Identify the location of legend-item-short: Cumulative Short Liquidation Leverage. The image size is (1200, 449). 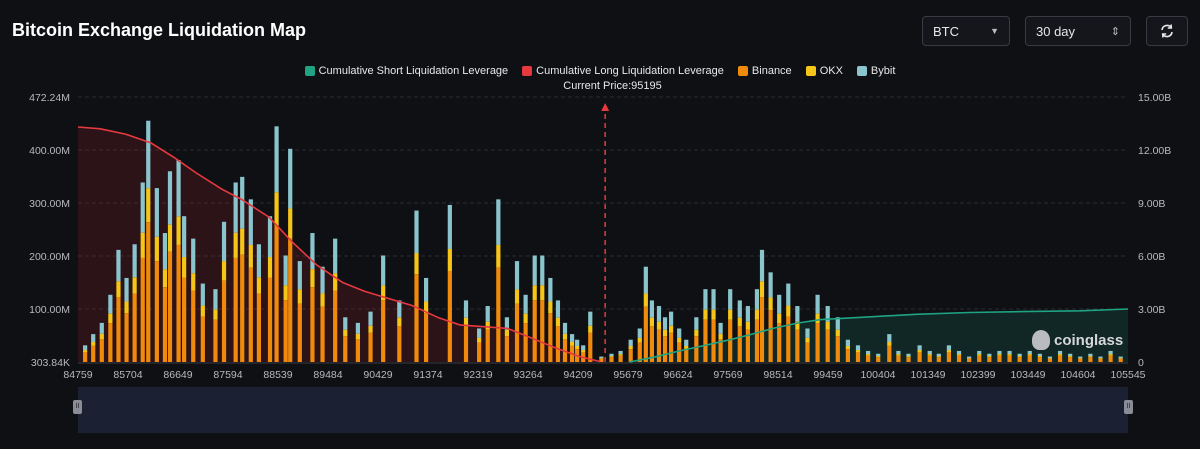
(406, 71).